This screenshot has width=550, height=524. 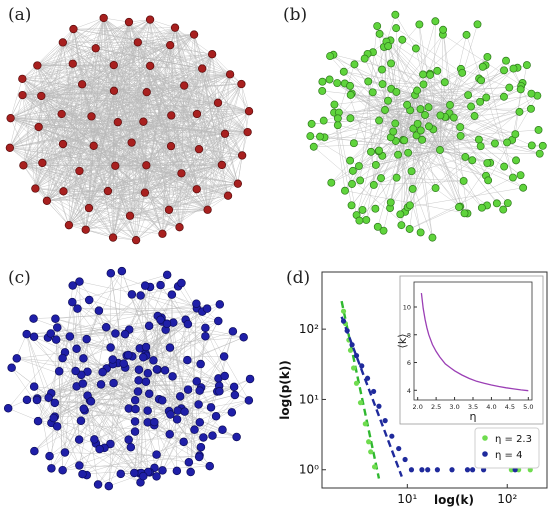 What do you see at coordinates (309, 399) in the screenshot?
I see `y-tick-label: 10¹` at bounding box center [309, 399].